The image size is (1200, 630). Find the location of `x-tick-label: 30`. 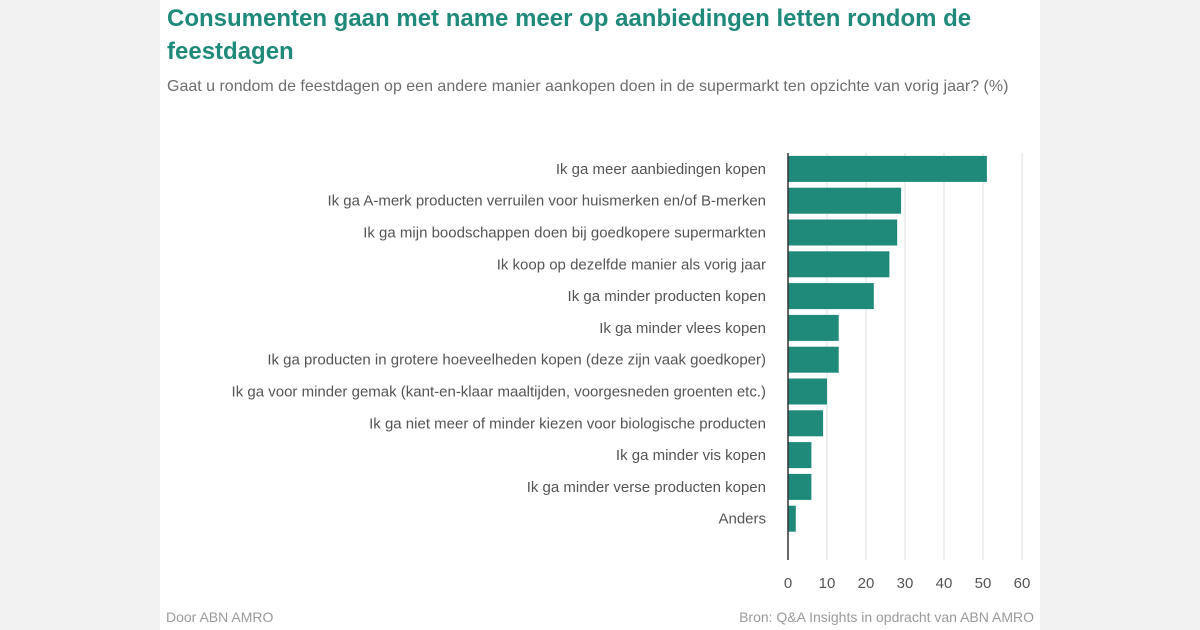

x-tick-label: 30 is located at coordinates (905, 583).